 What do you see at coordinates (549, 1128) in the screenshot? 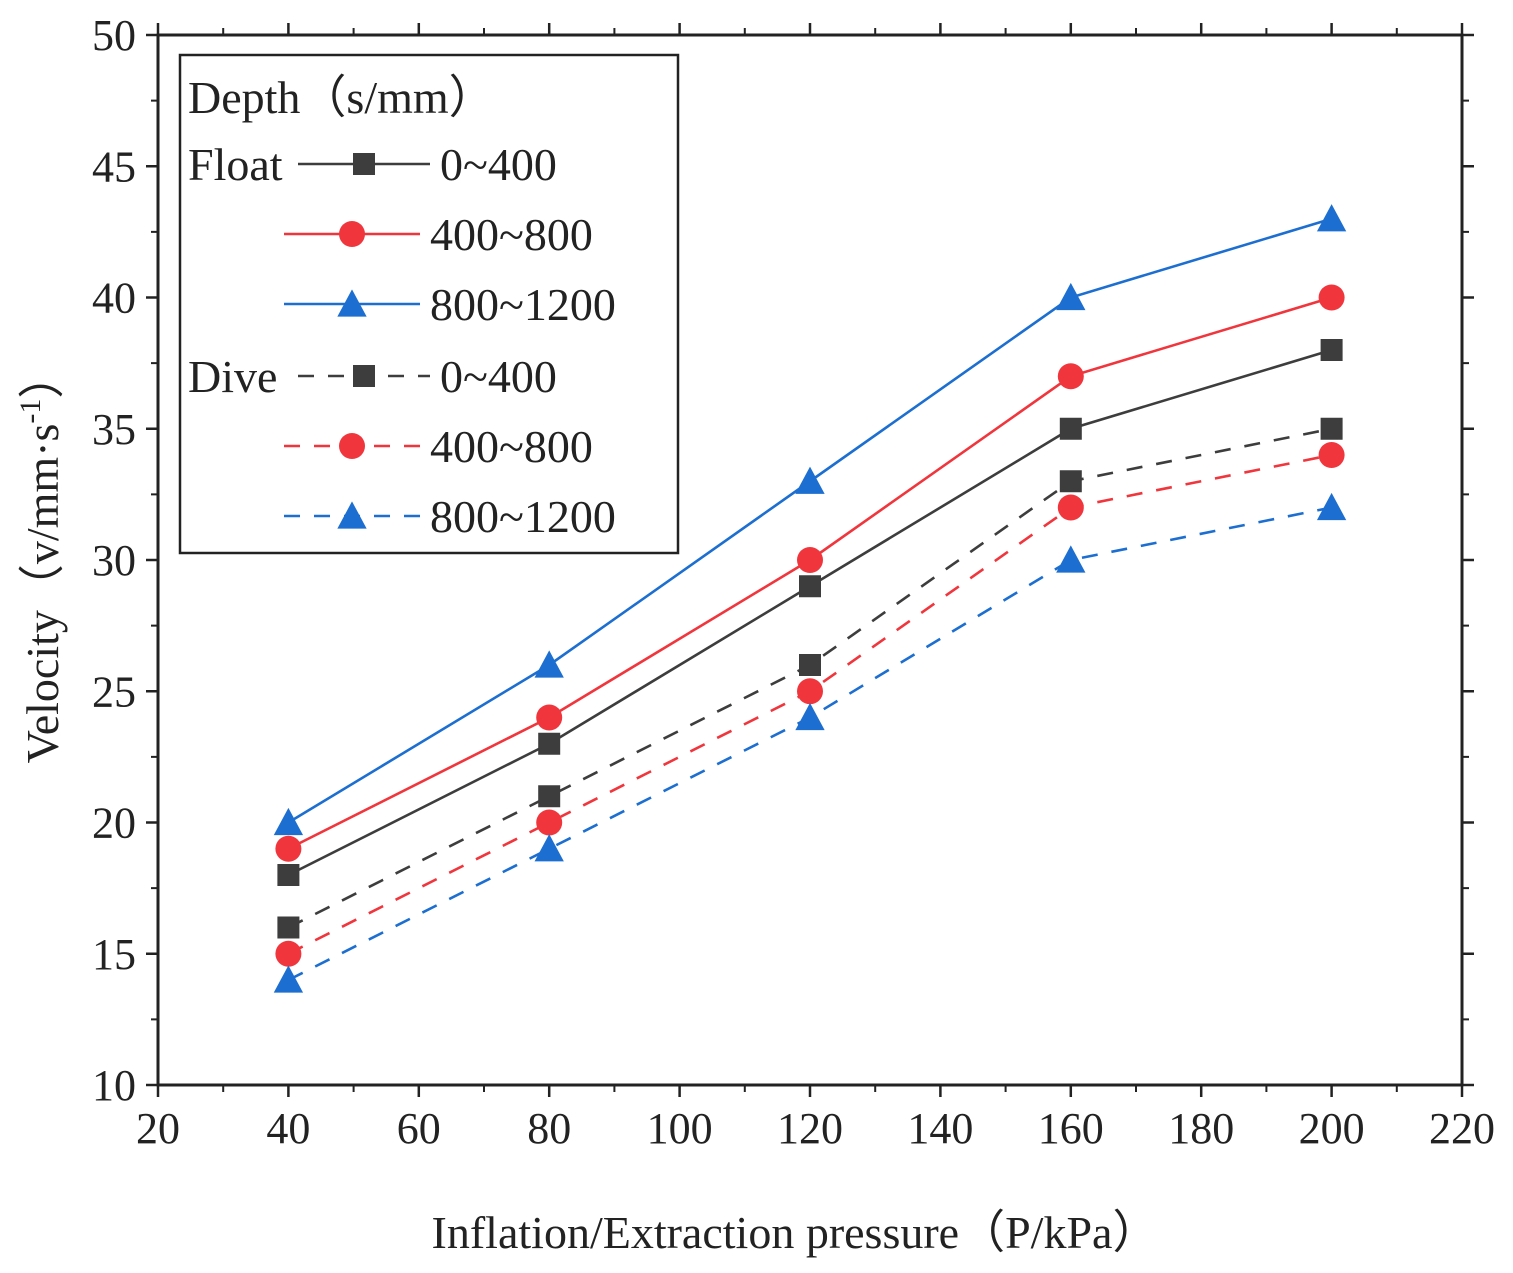
I see `x-tick-label: 80` at bounding box center [549, 1128].